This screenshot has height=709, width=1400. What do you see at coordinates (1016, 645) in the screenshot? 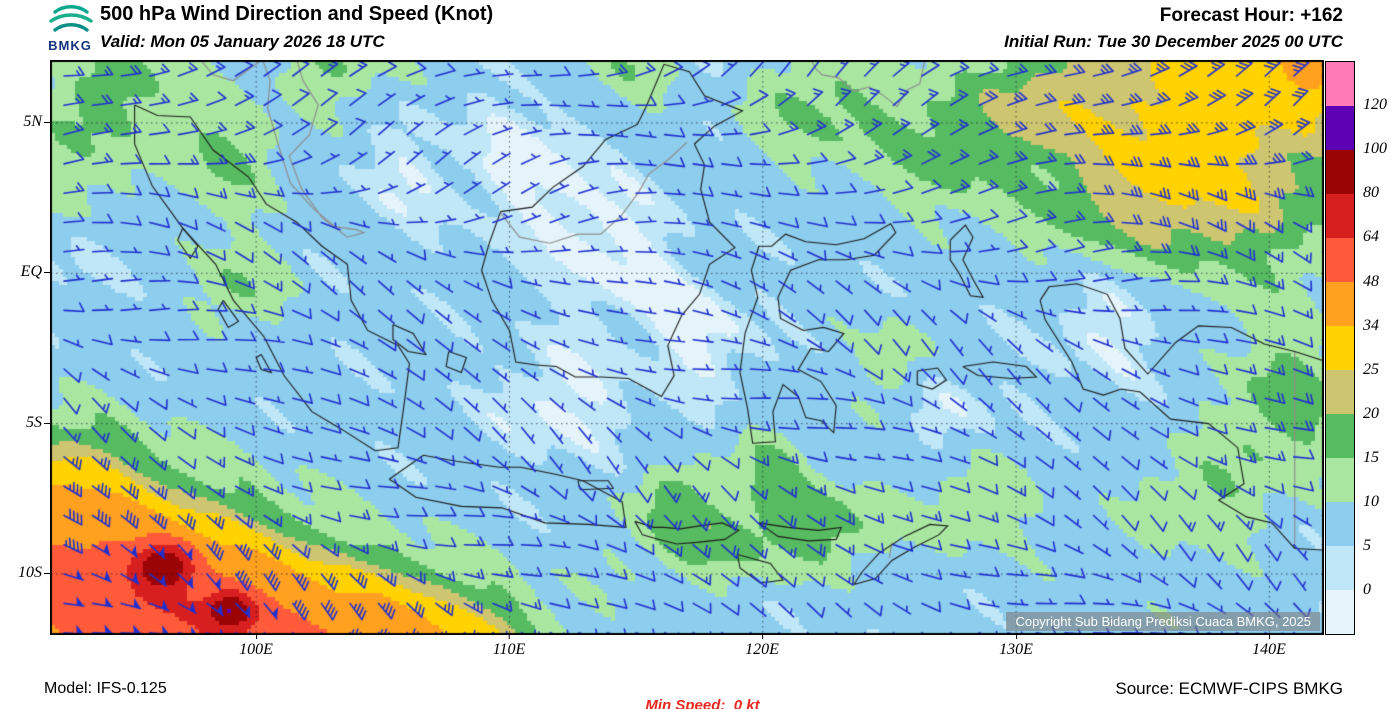
I see `lon-tick-label: 130E` at bounding box center [1016, 645].